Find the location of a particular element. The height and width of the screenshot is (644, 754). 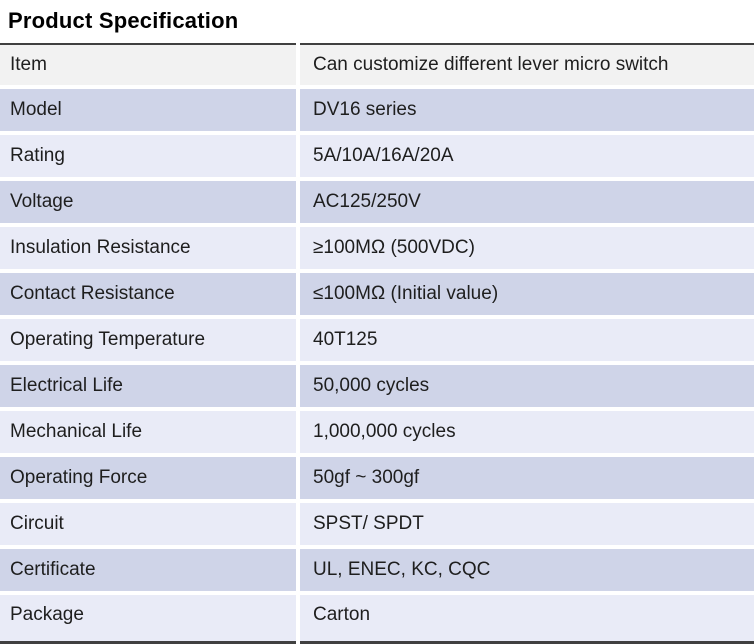

spec-label-cell: Certificate is located at coordinates (148, 570).